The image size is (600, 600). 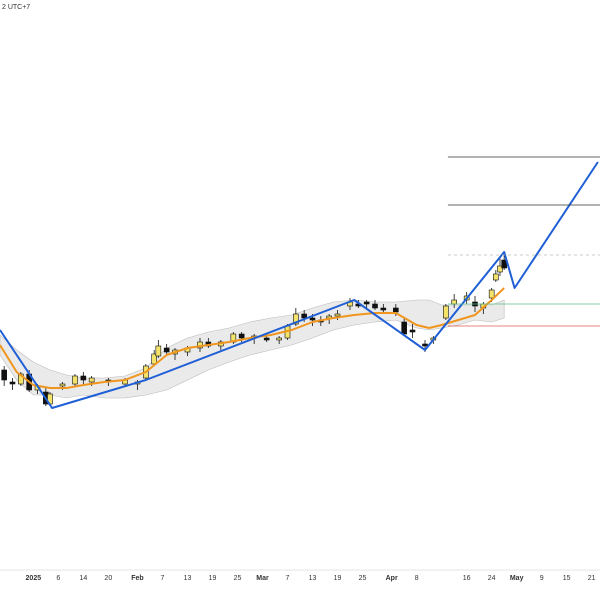 What do you see at coordinates (542, 578) in the screenshot?
I see `x-tick-label: 9` at bounding box center [542, 578].